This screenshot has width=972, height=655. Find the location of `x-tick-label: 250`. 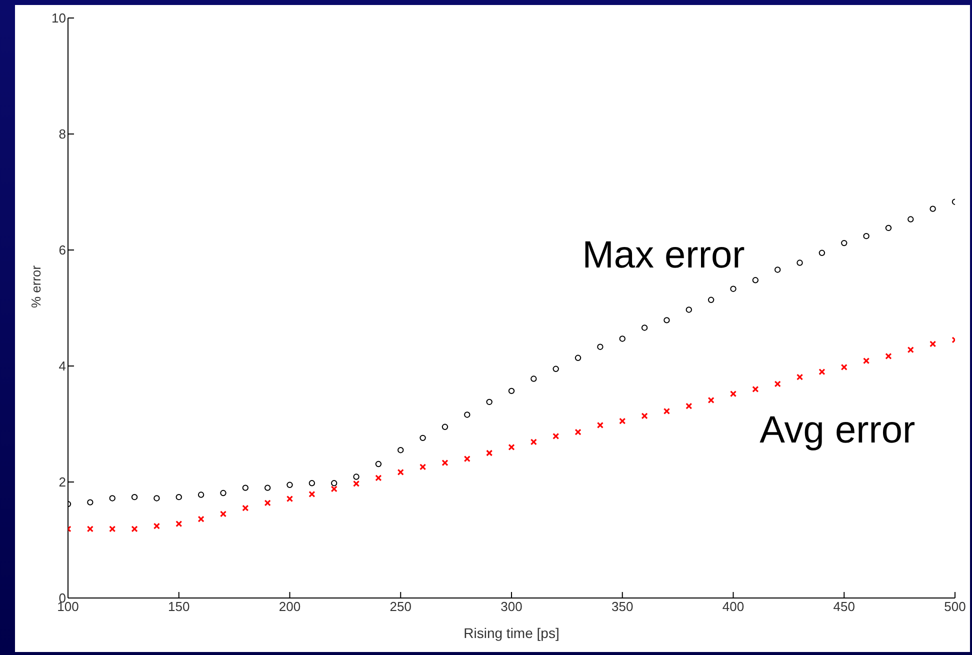

x-tick-label: 250 is located at coordinates (401, 606).